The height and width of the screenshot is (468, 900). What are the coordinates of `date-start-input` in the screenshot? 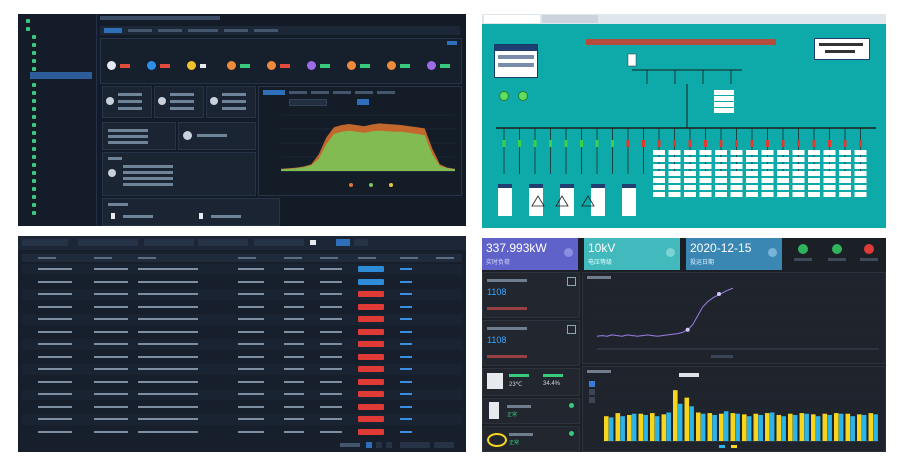 It's located at (169, 242).